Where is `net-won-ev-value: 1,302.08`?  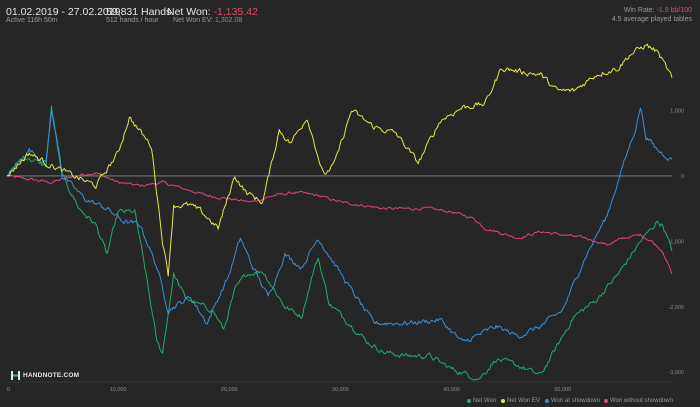
net-won-ev-value: 1,302.08 is located at coordinates (229, 20).